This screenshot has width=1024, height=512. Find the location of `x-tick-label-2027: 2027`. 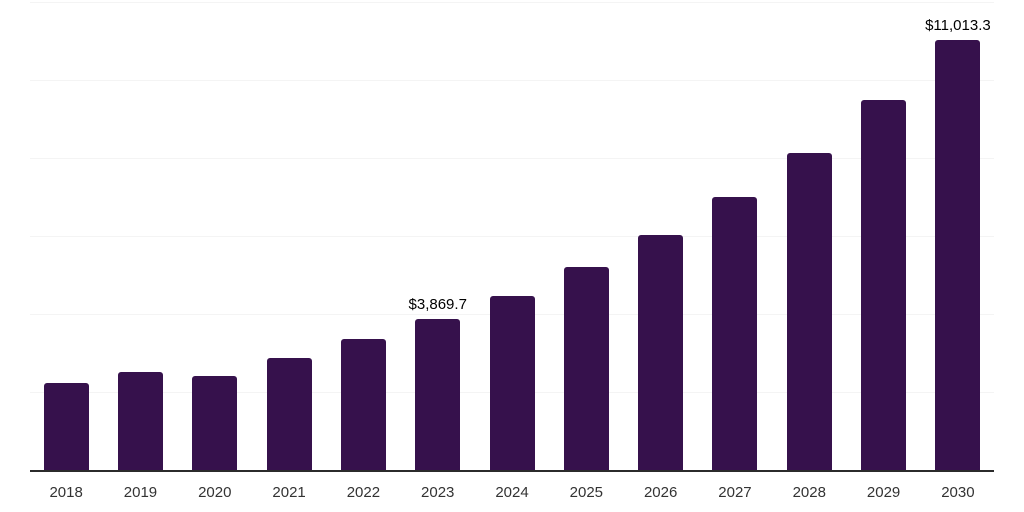

x-tick-label-2027: 2027 is located at coordinates (735, 492).